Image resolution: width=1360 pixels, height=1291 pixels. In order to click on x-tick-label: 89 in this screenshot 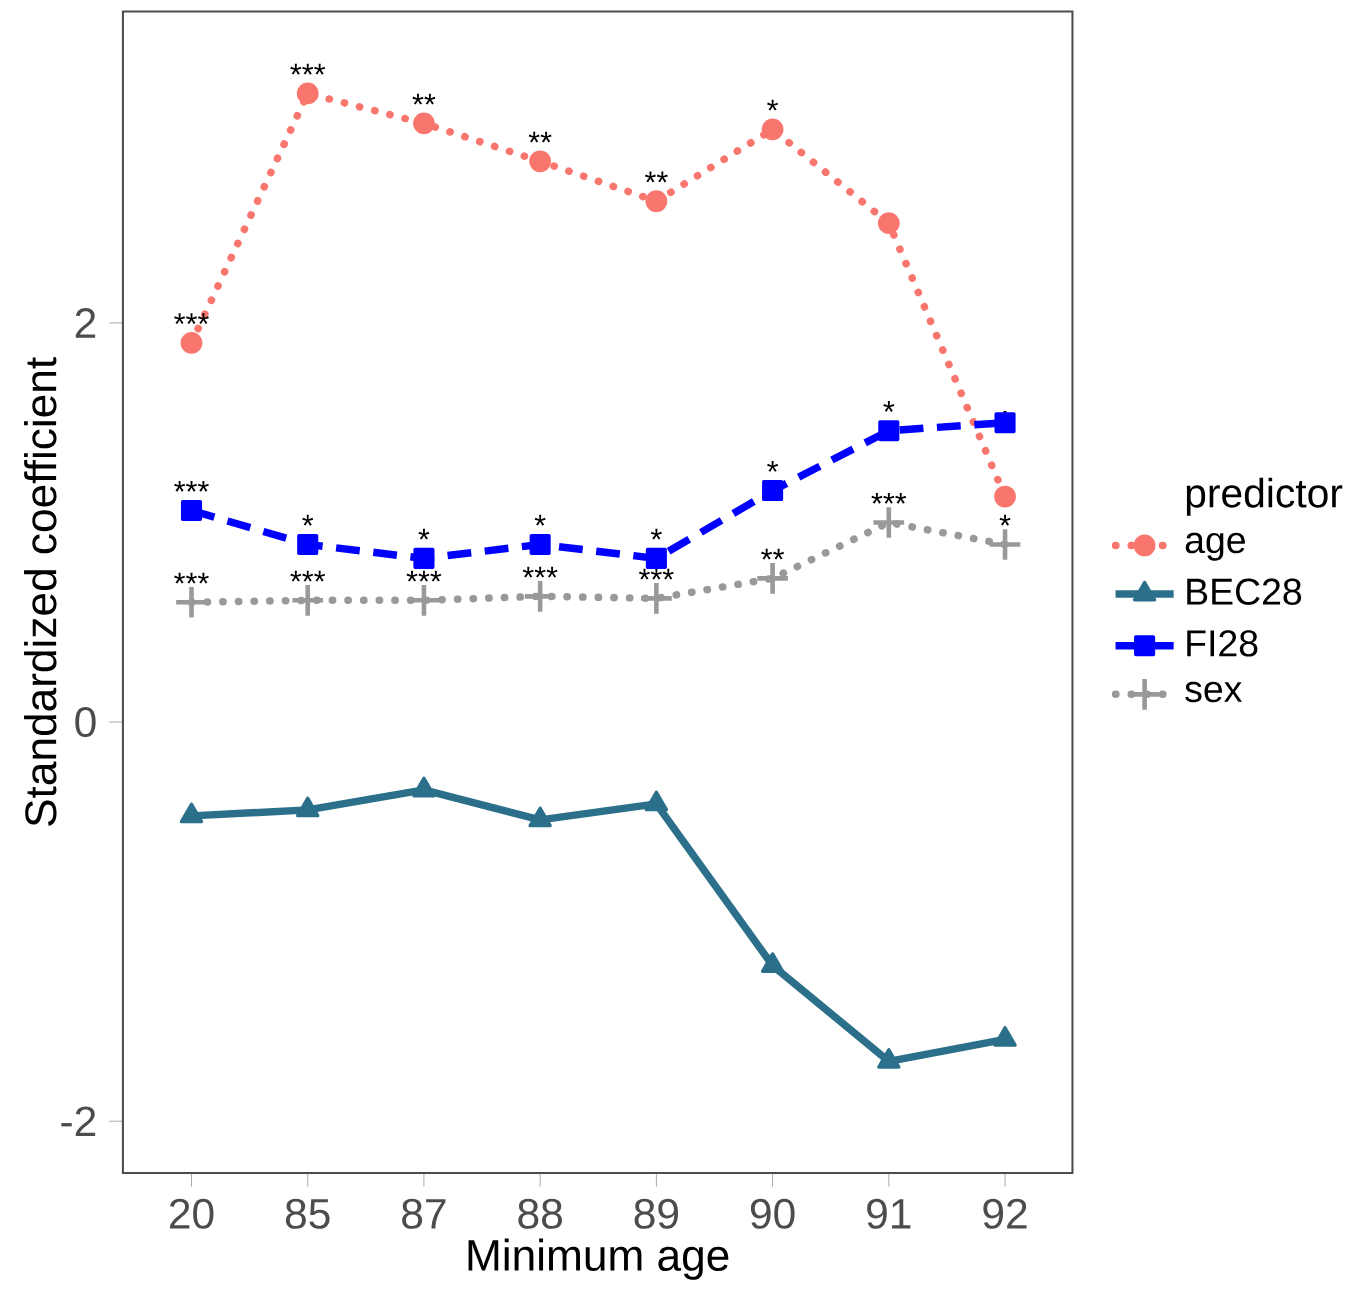, I will do `click(656, 1213)`.